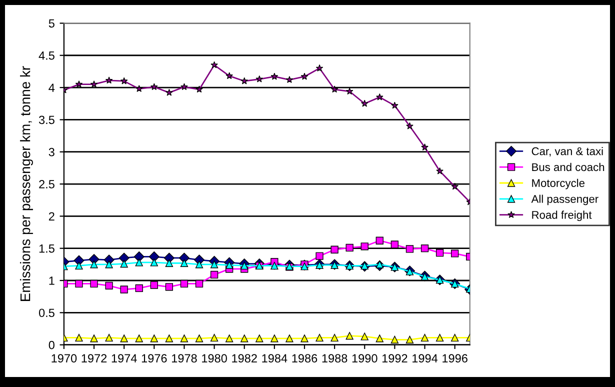  What do you see at coordinates (46, 313) in the screenshot?
I see `y-tick-label: 0.5` at bounding box center [46, 313].